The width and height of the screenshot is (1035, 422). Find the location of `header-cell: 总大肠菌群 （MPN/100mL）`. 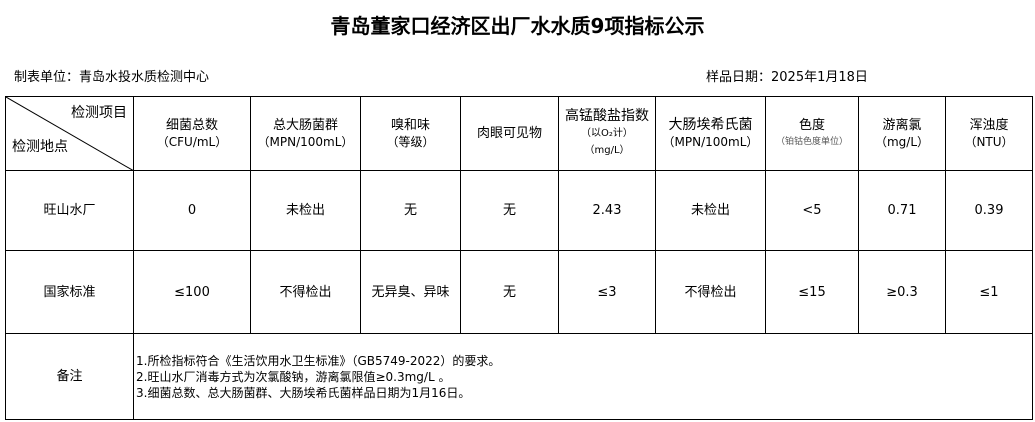

header-cell: 总大肠菌群 （MPN/100mL） is located at coordinates (305, 133).